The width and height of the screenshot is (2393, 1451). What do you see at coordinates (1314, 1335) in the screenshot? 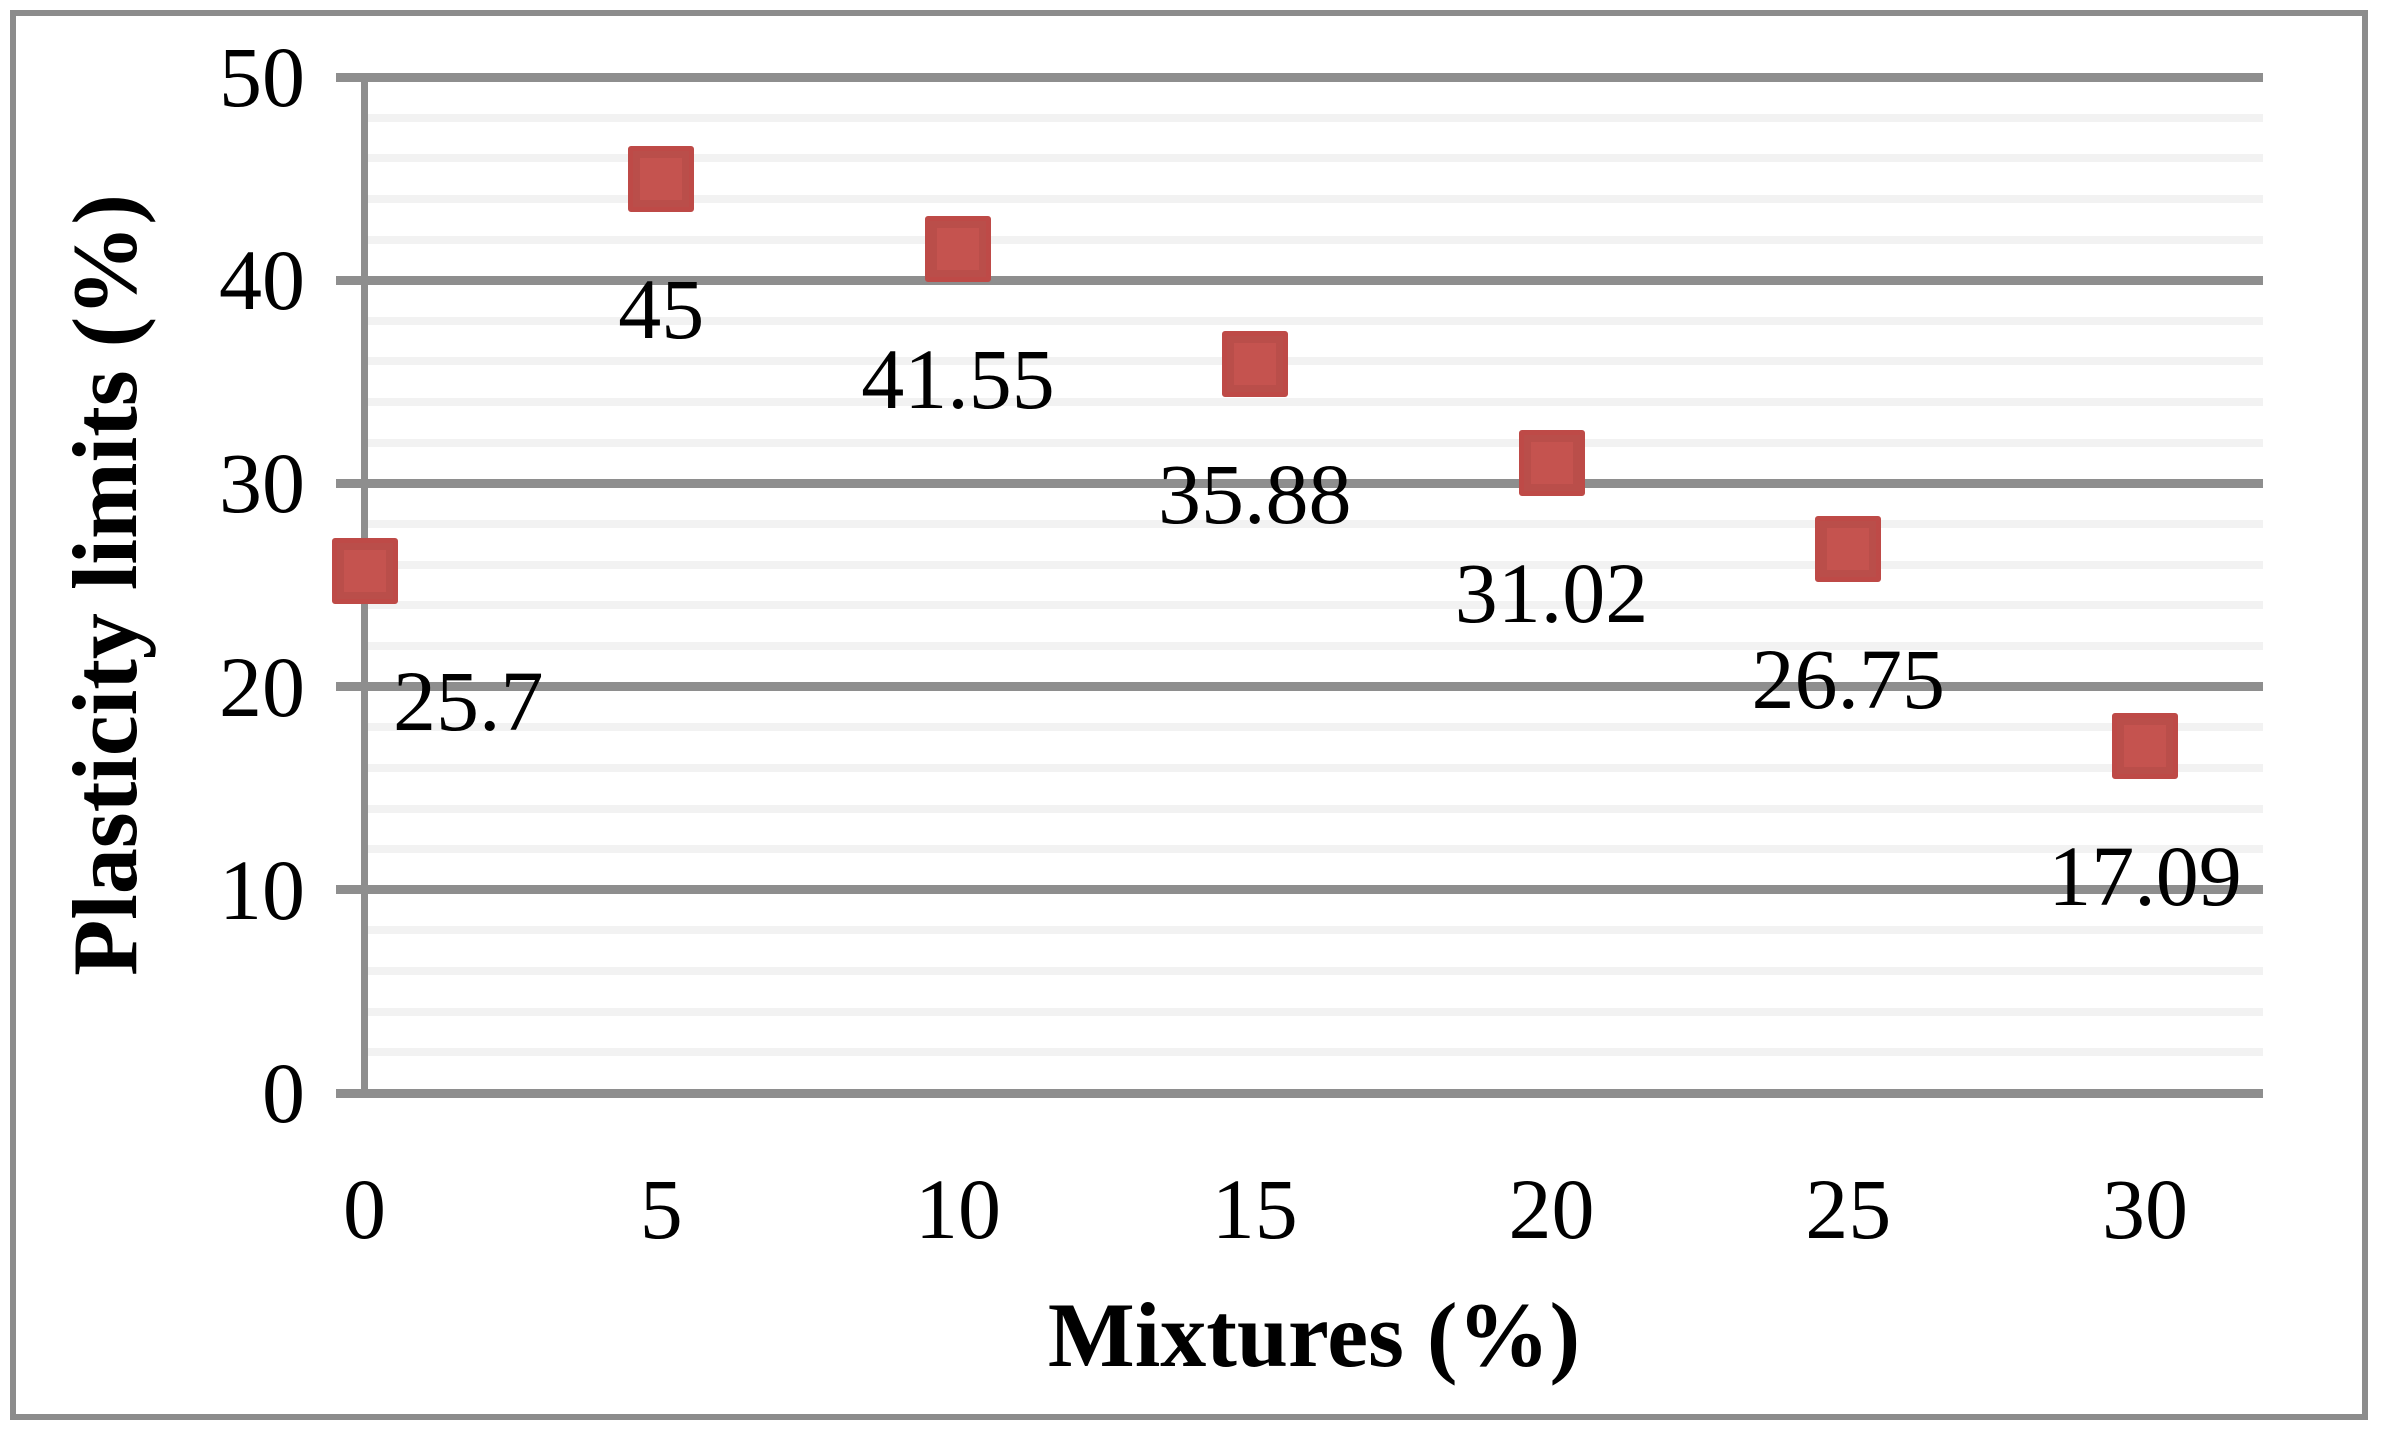
I see `x-axis-title: Mixtures (%)` at bounding box center [1314, 1335].